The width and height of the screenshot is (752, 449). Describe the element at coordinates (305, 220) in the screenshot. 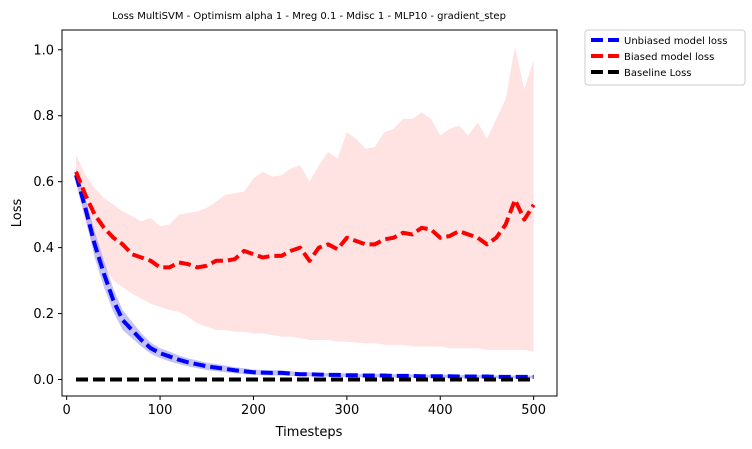

I see `line-biased-model-loss` at that location.